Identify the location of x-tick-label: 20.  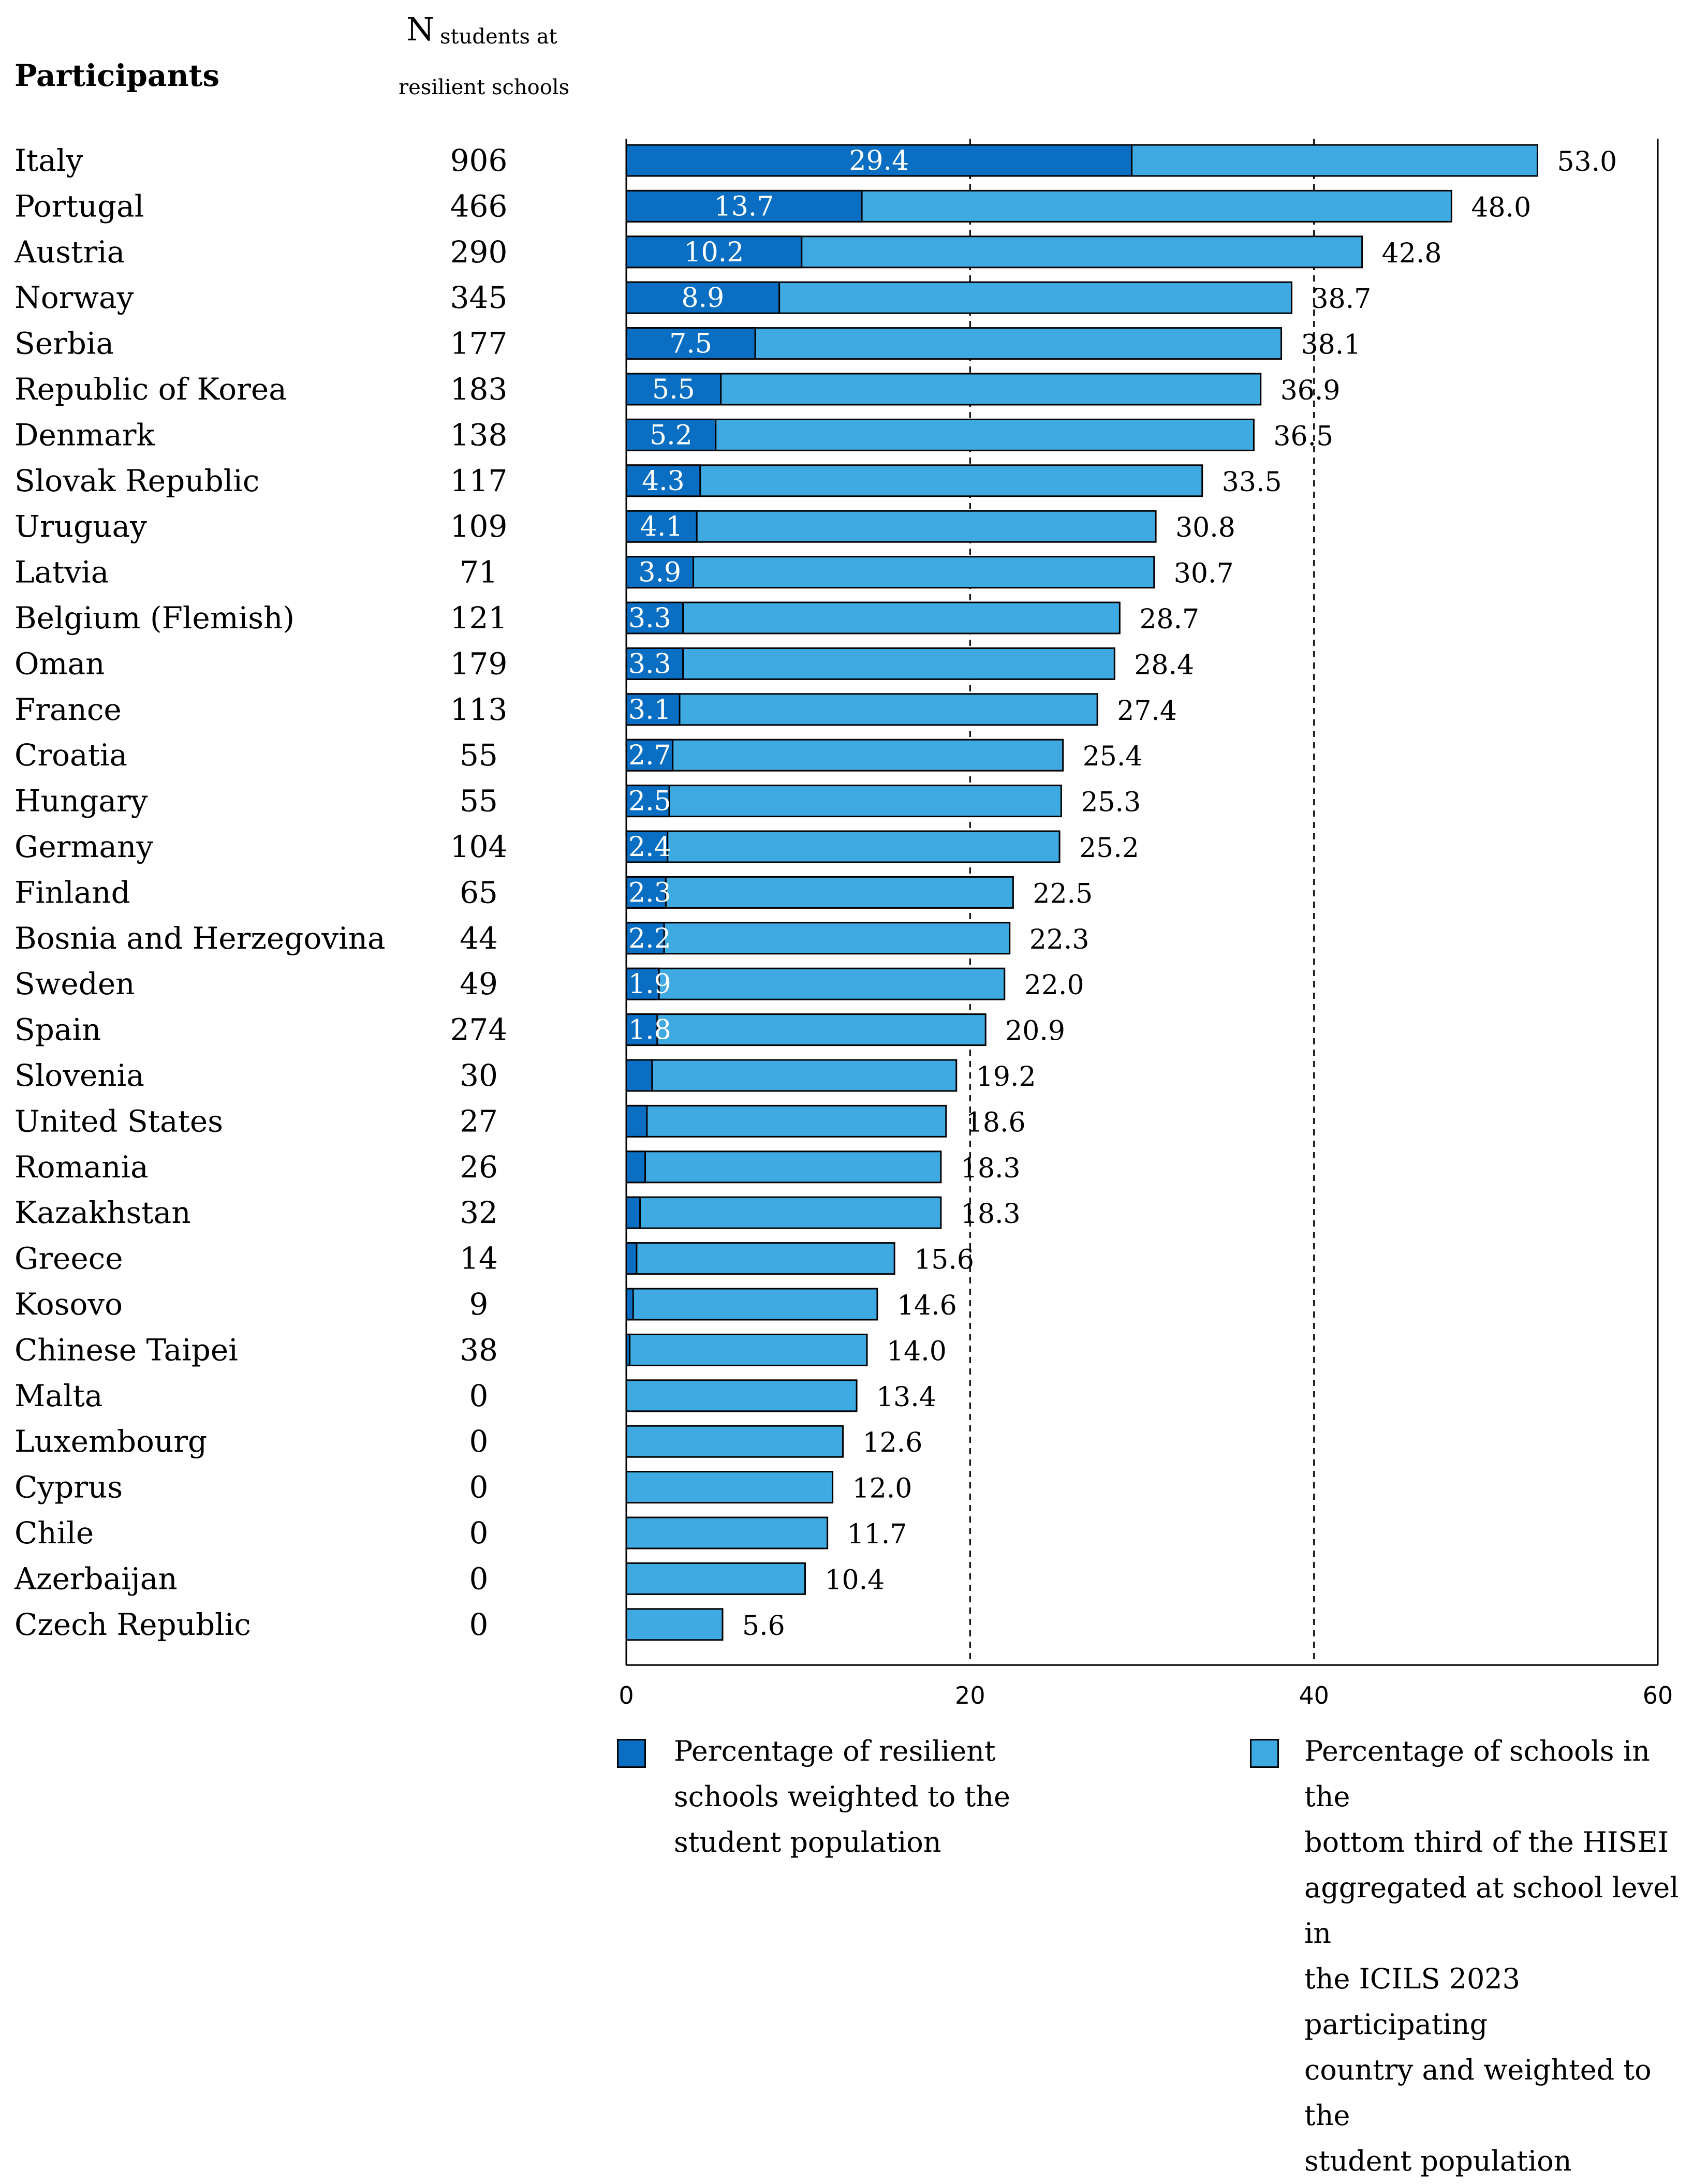
(970, 1695).